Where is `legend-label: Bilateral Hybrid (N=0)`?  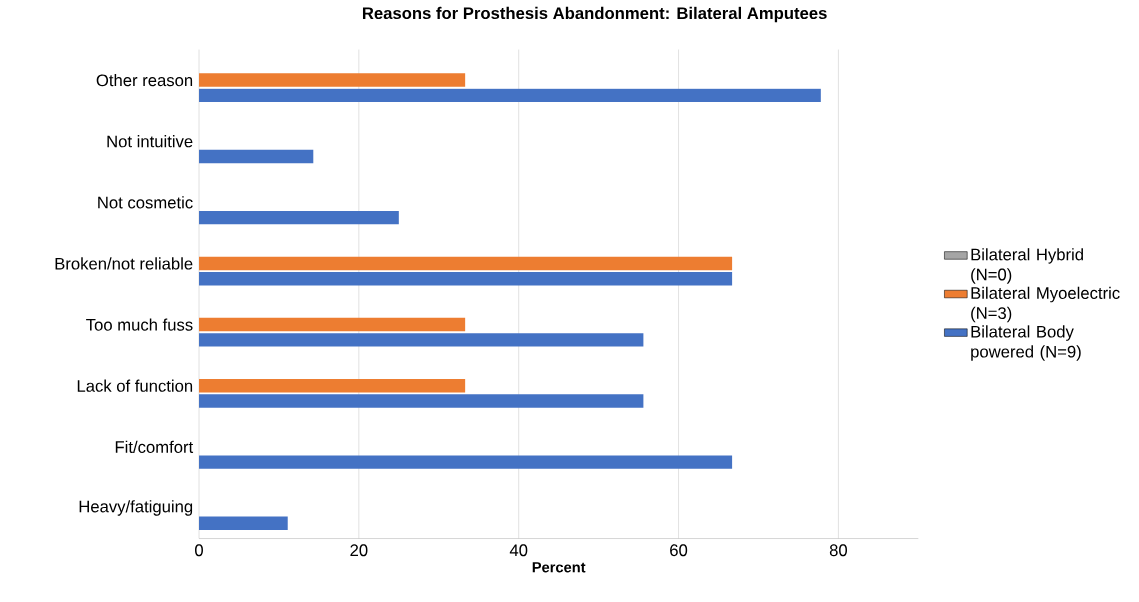 legend-label: Bilateral Hybrid (N=0) is located at coordinates (1027, 266).